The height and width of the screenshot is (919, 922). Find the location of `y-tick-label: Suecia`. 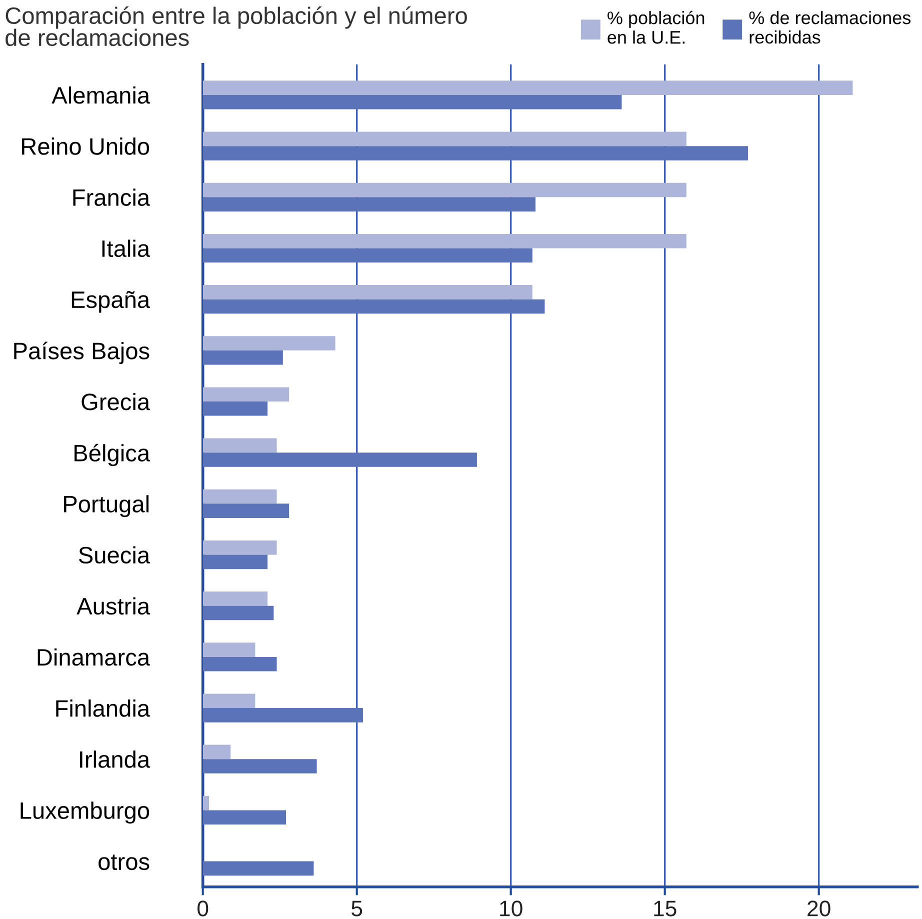

y-tick-label: Suecia is located at coordinates (114, 555).